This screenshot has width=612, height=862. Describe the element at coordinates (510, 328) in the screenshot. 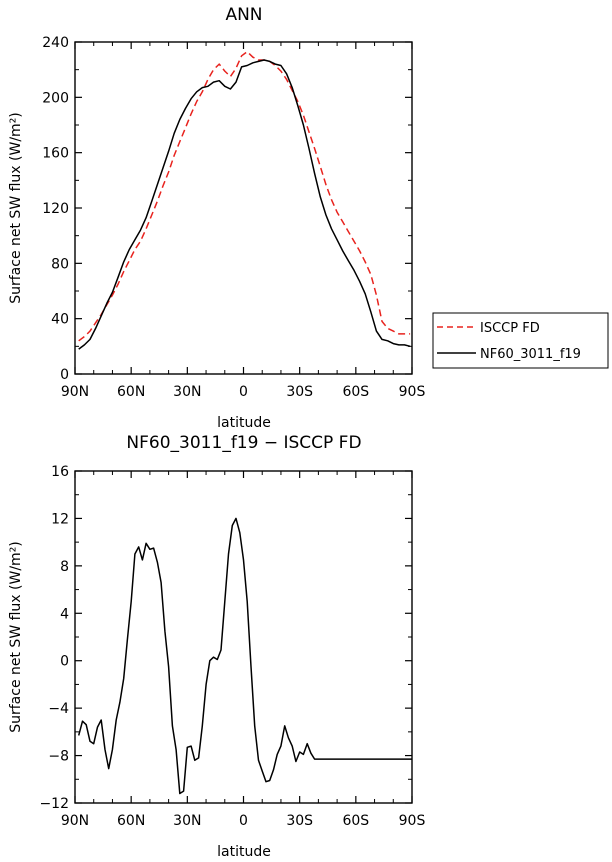

I see `legend-label-isccp: ISCCP FD` at that location.